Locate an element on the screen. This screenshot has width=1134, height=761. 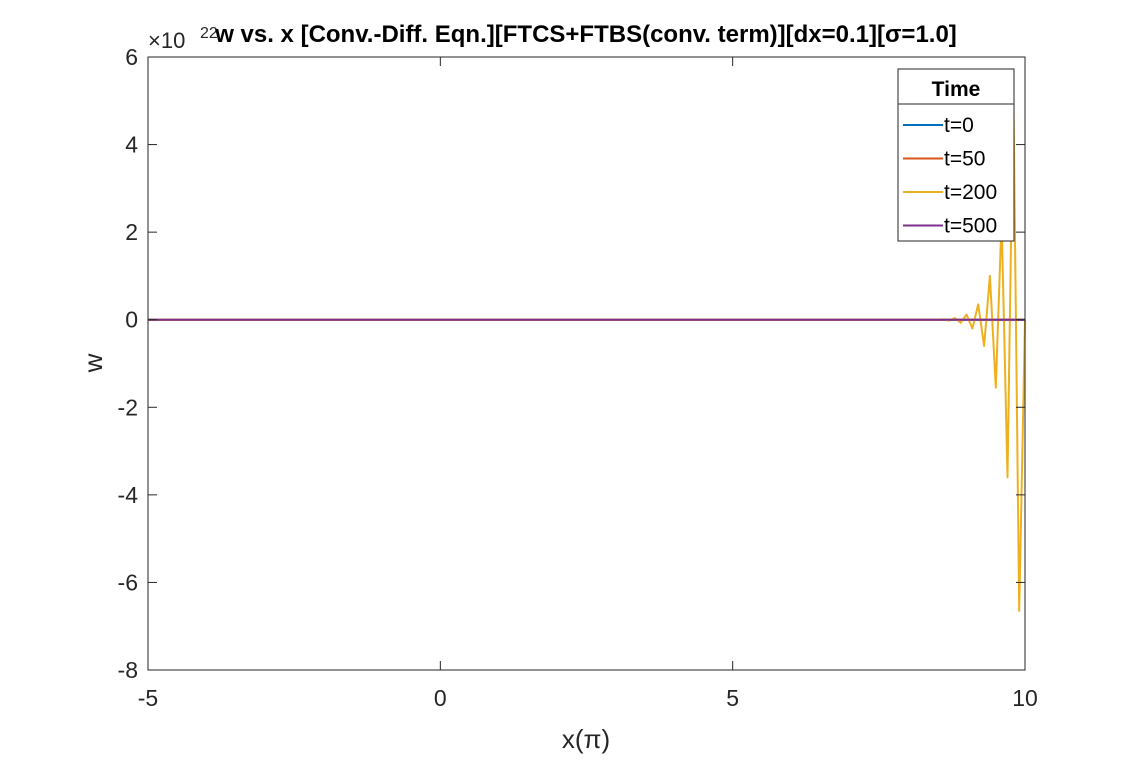
y-axis-exponent-base: ×10 is located at coordinates (166, 40).